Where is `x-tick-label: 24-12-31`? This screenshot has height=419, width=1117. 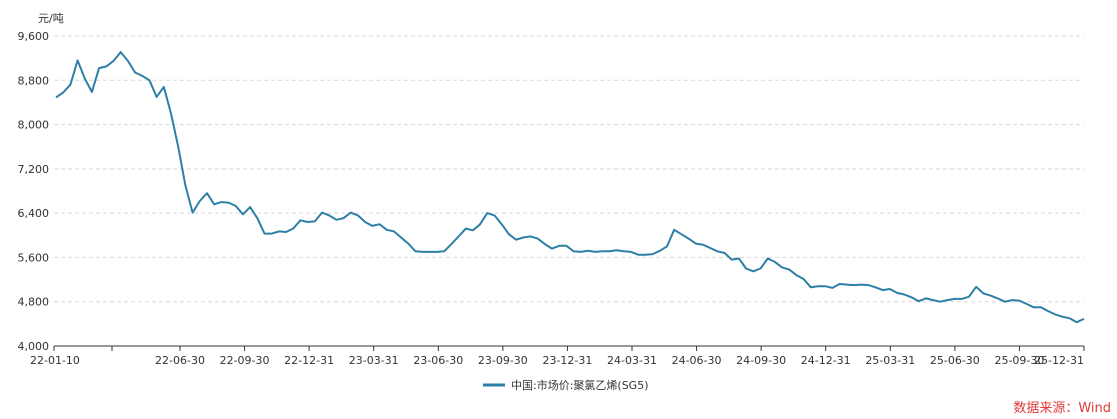 x-tick-label: 24-12-31 is located at coordinates (826, 360).